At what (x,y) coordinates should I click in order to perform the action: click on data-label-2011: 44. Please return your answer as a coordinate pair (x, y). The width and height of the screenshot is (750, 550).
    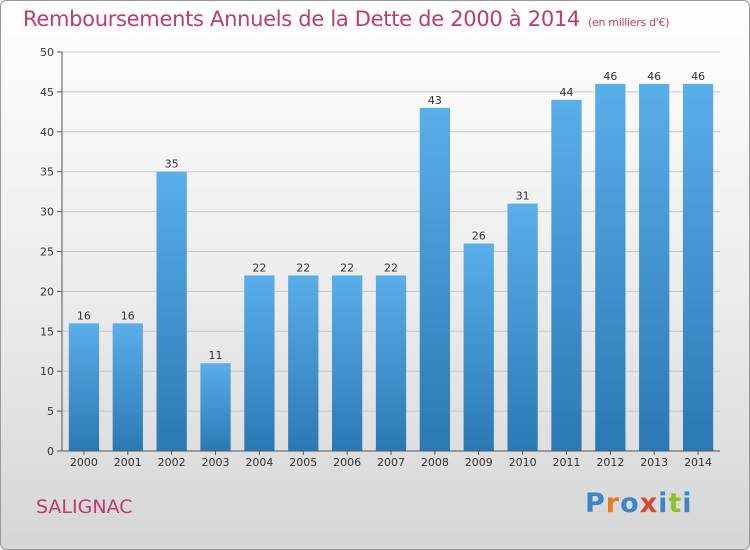
    Looking at the image, I should click on (566, 92).